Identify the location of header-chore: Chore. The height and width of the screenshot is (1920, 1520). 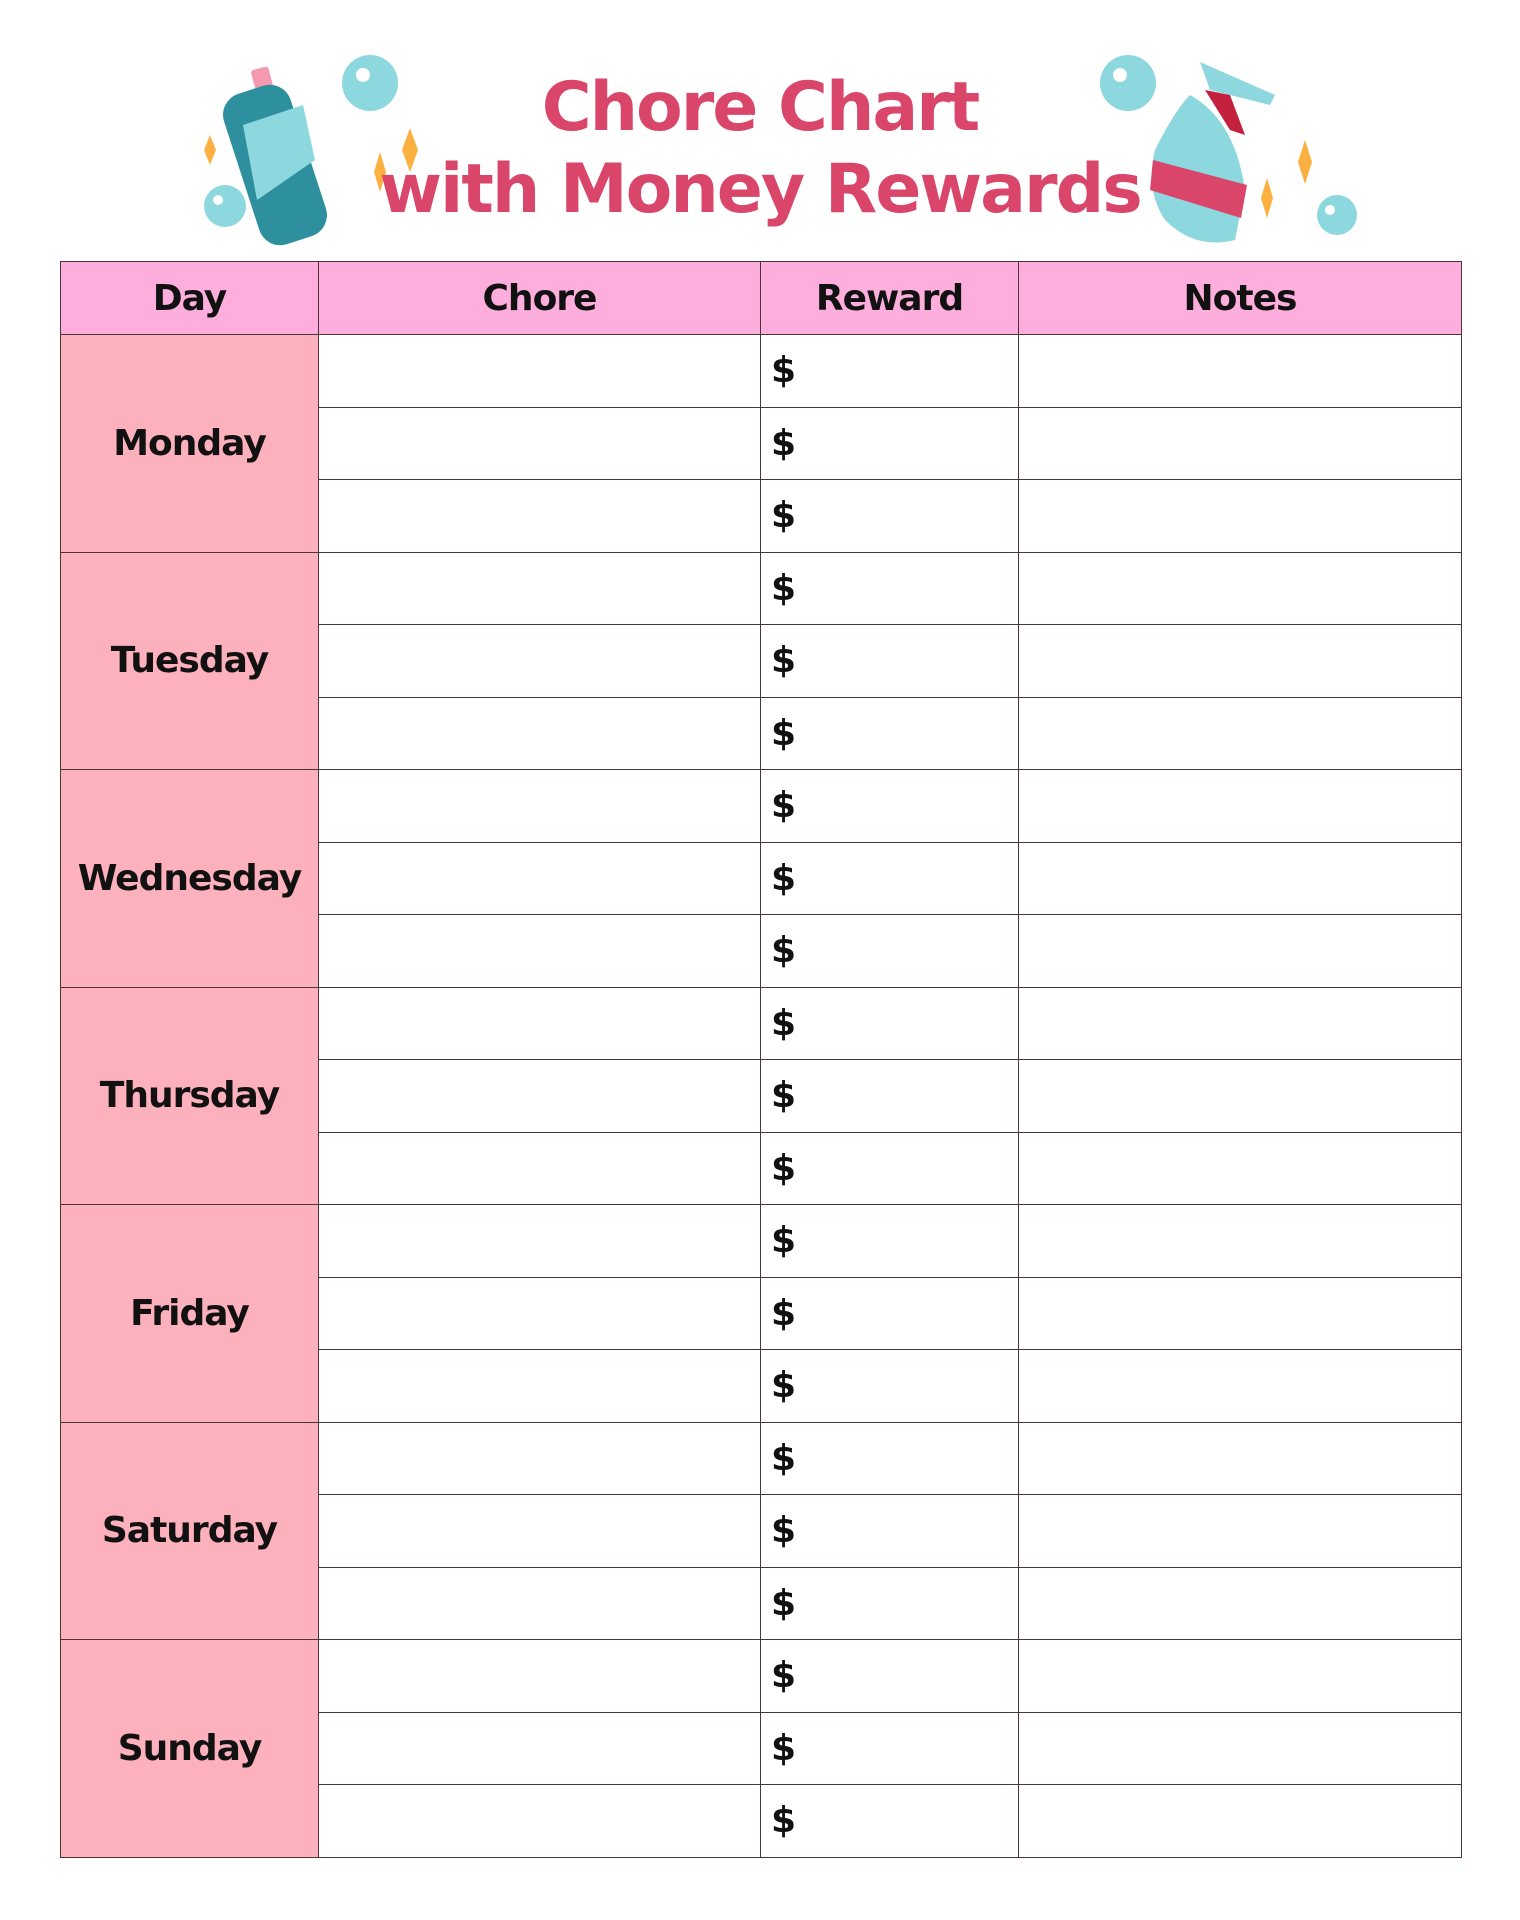
(539, 298).